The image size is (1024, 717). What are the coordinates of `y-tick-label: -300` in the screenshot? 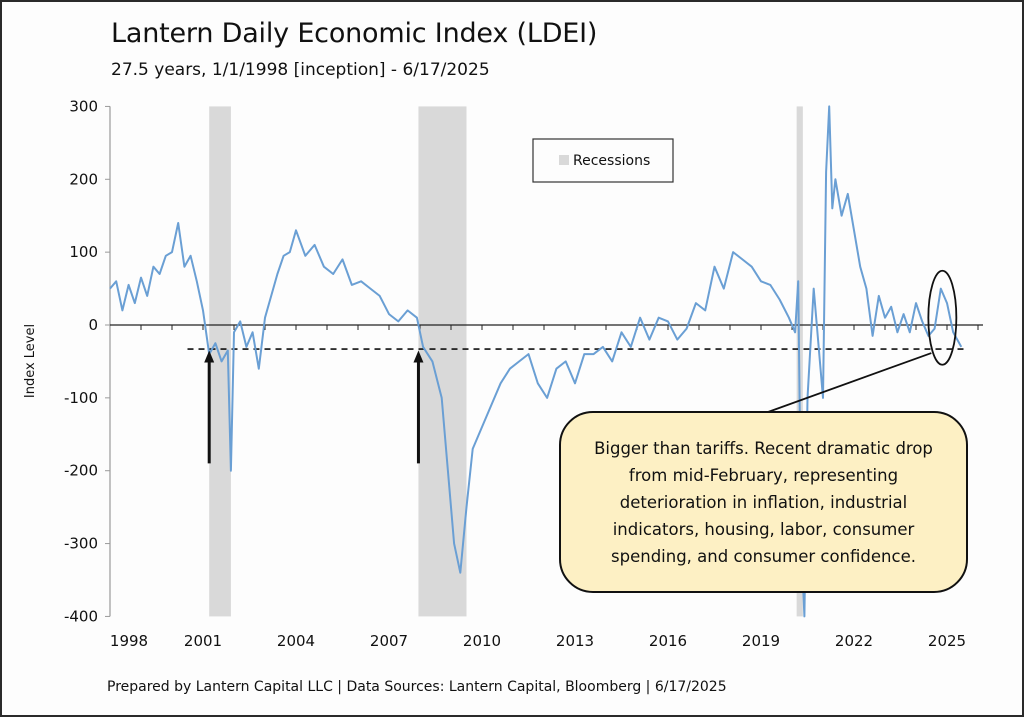 It's located at (81, 544).